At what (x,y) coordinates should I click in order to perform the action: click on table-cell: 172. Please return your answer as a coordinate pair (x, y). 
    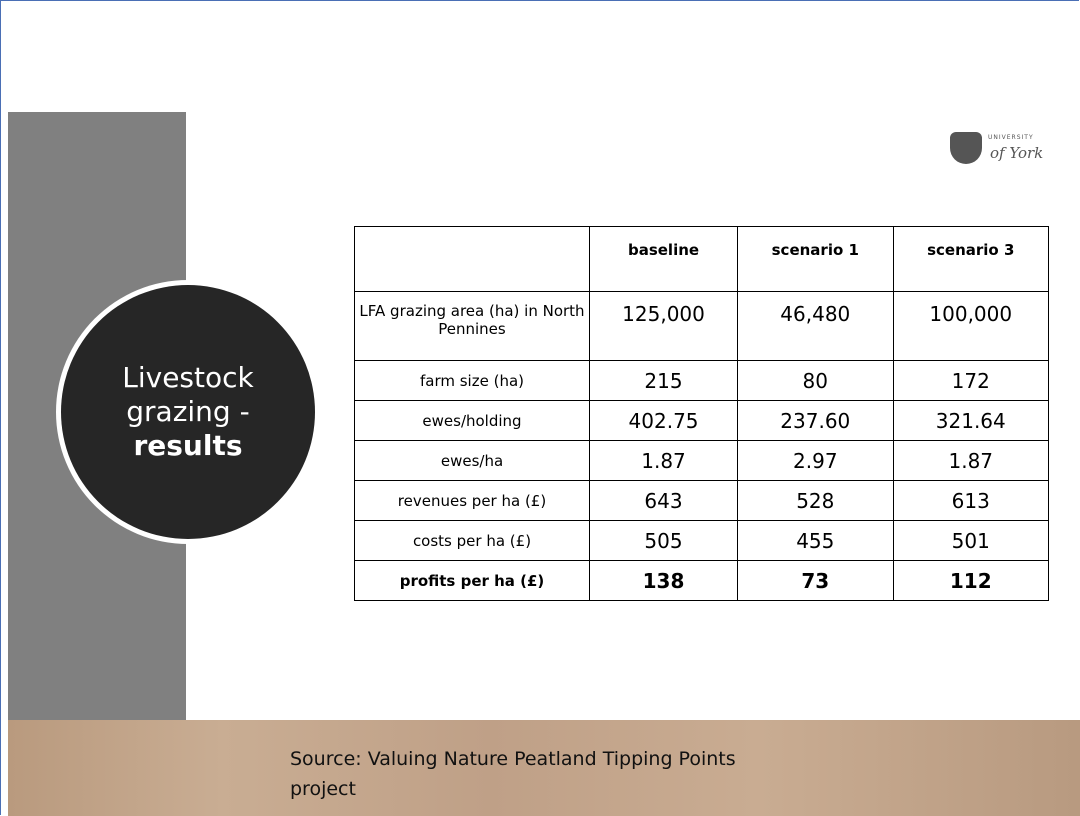
    Looking at the image, I should click on (971, 380).